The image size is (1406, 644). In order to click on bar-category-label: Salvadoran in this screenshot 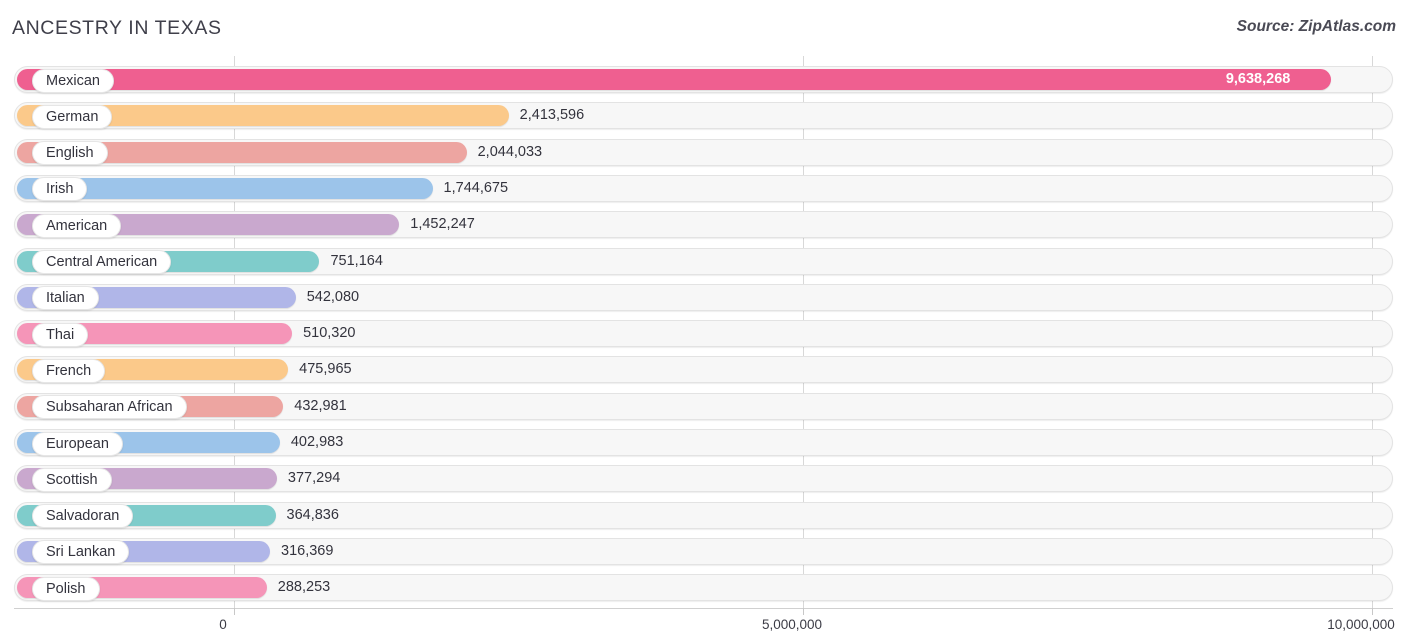, I will do `click(83, 516)`.